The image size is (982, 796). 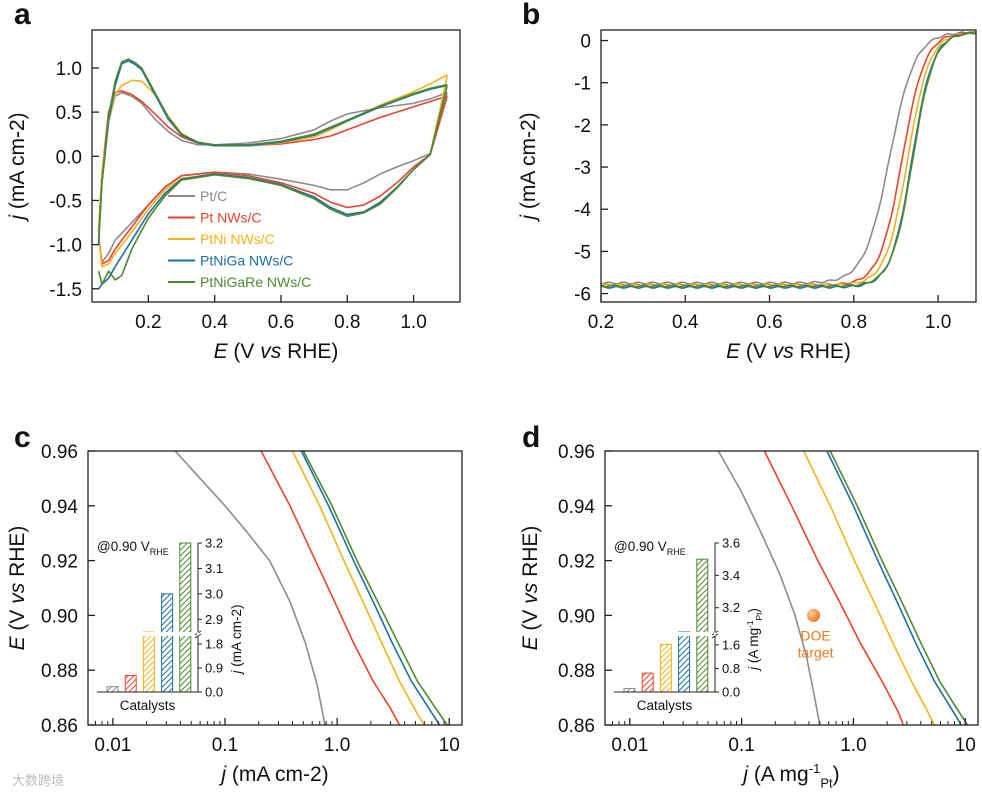 I want to click on x-tick-label: 0.2, so click(x=601, y=322).